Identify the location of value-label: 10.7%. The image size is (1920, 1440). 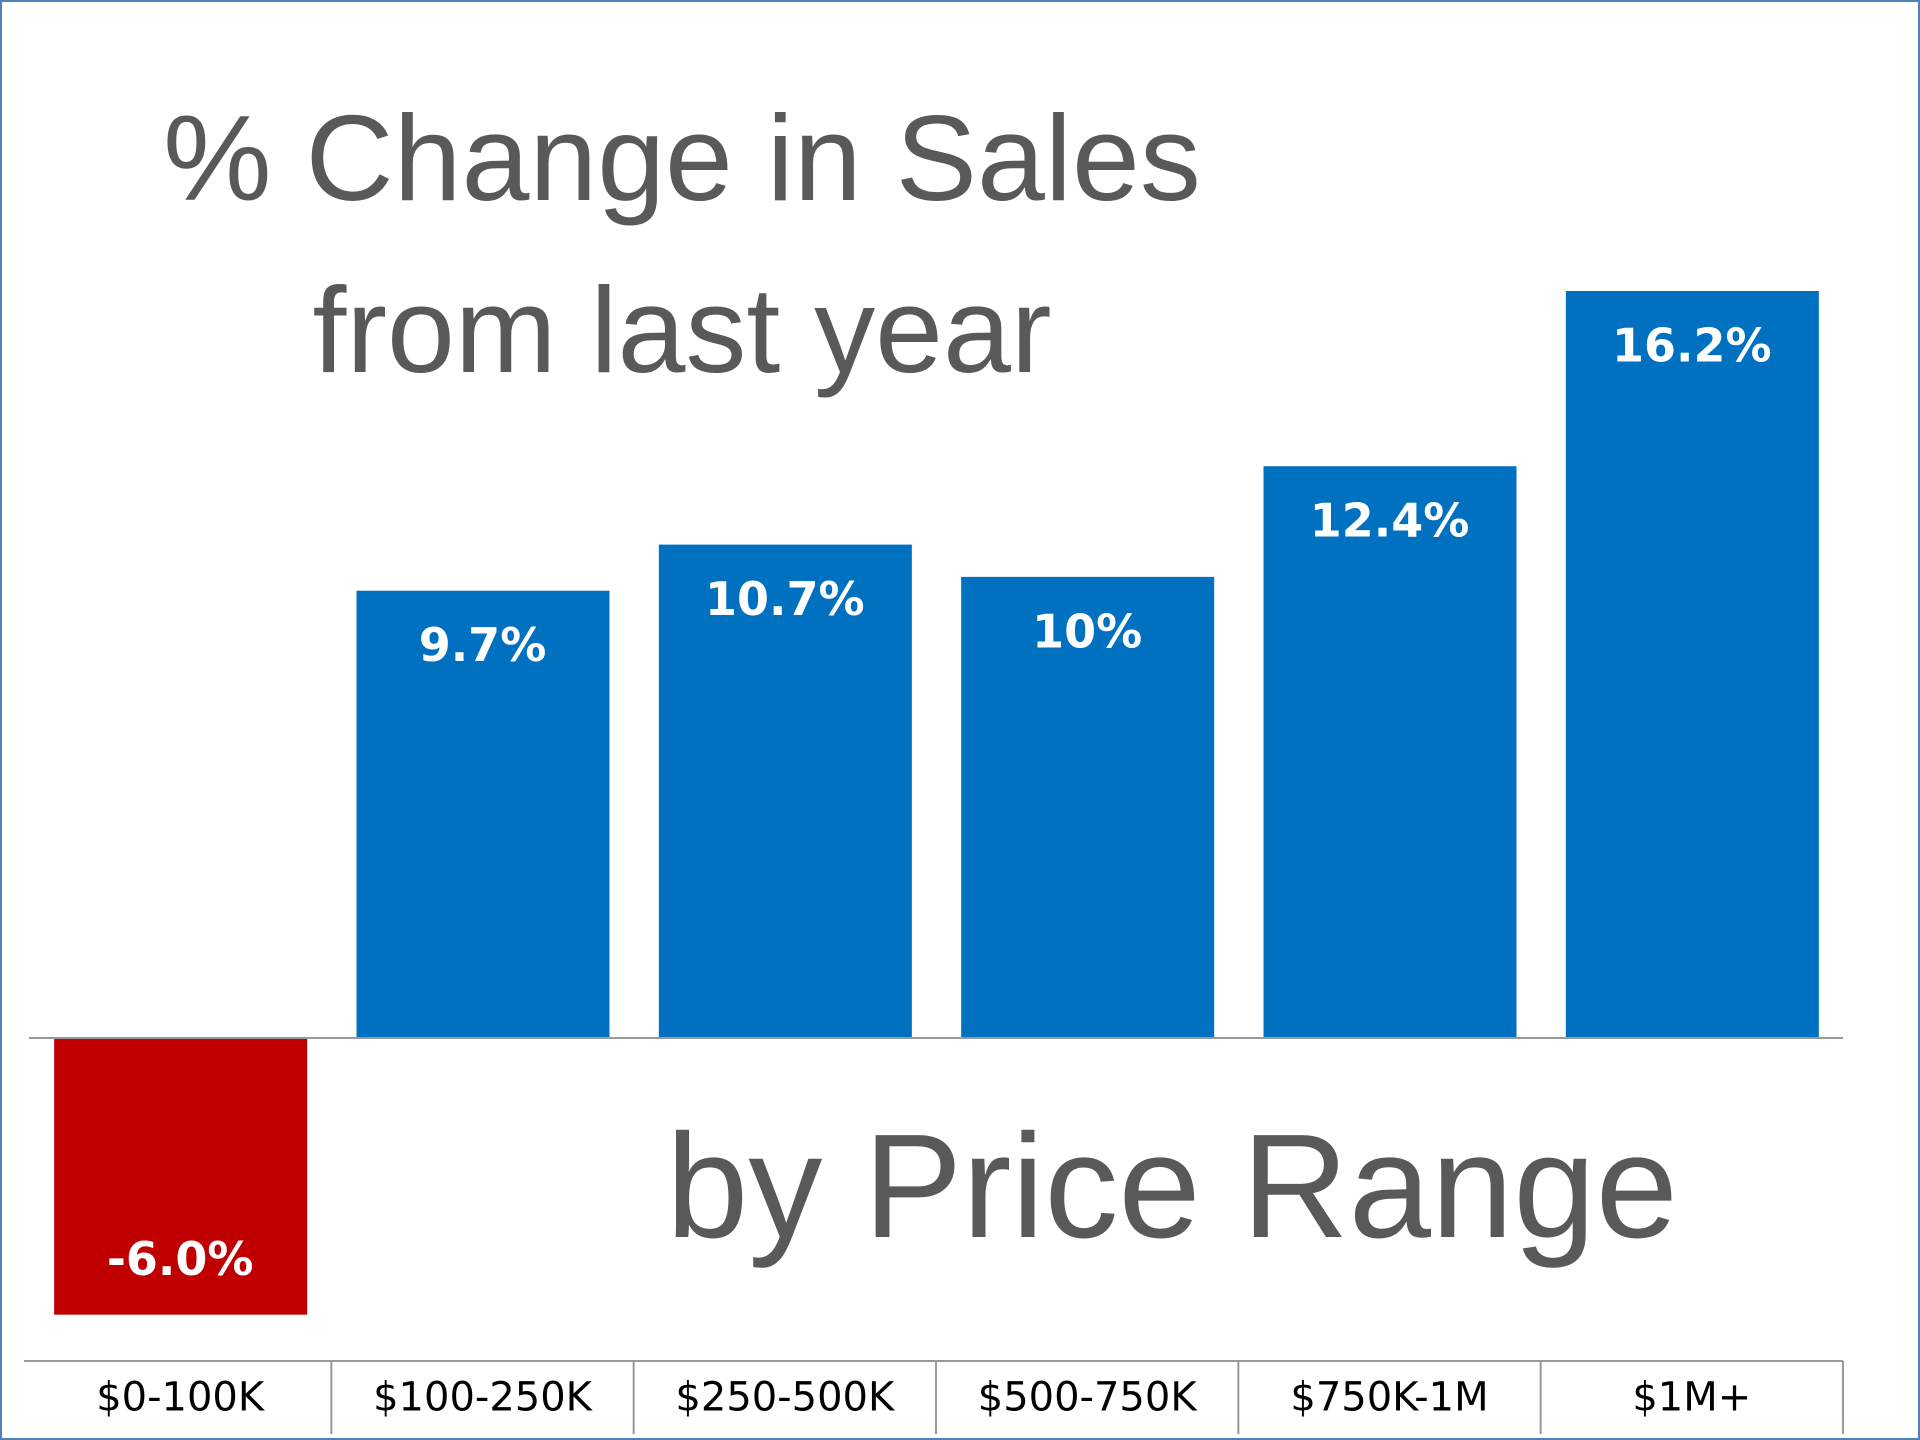
(785, 599).